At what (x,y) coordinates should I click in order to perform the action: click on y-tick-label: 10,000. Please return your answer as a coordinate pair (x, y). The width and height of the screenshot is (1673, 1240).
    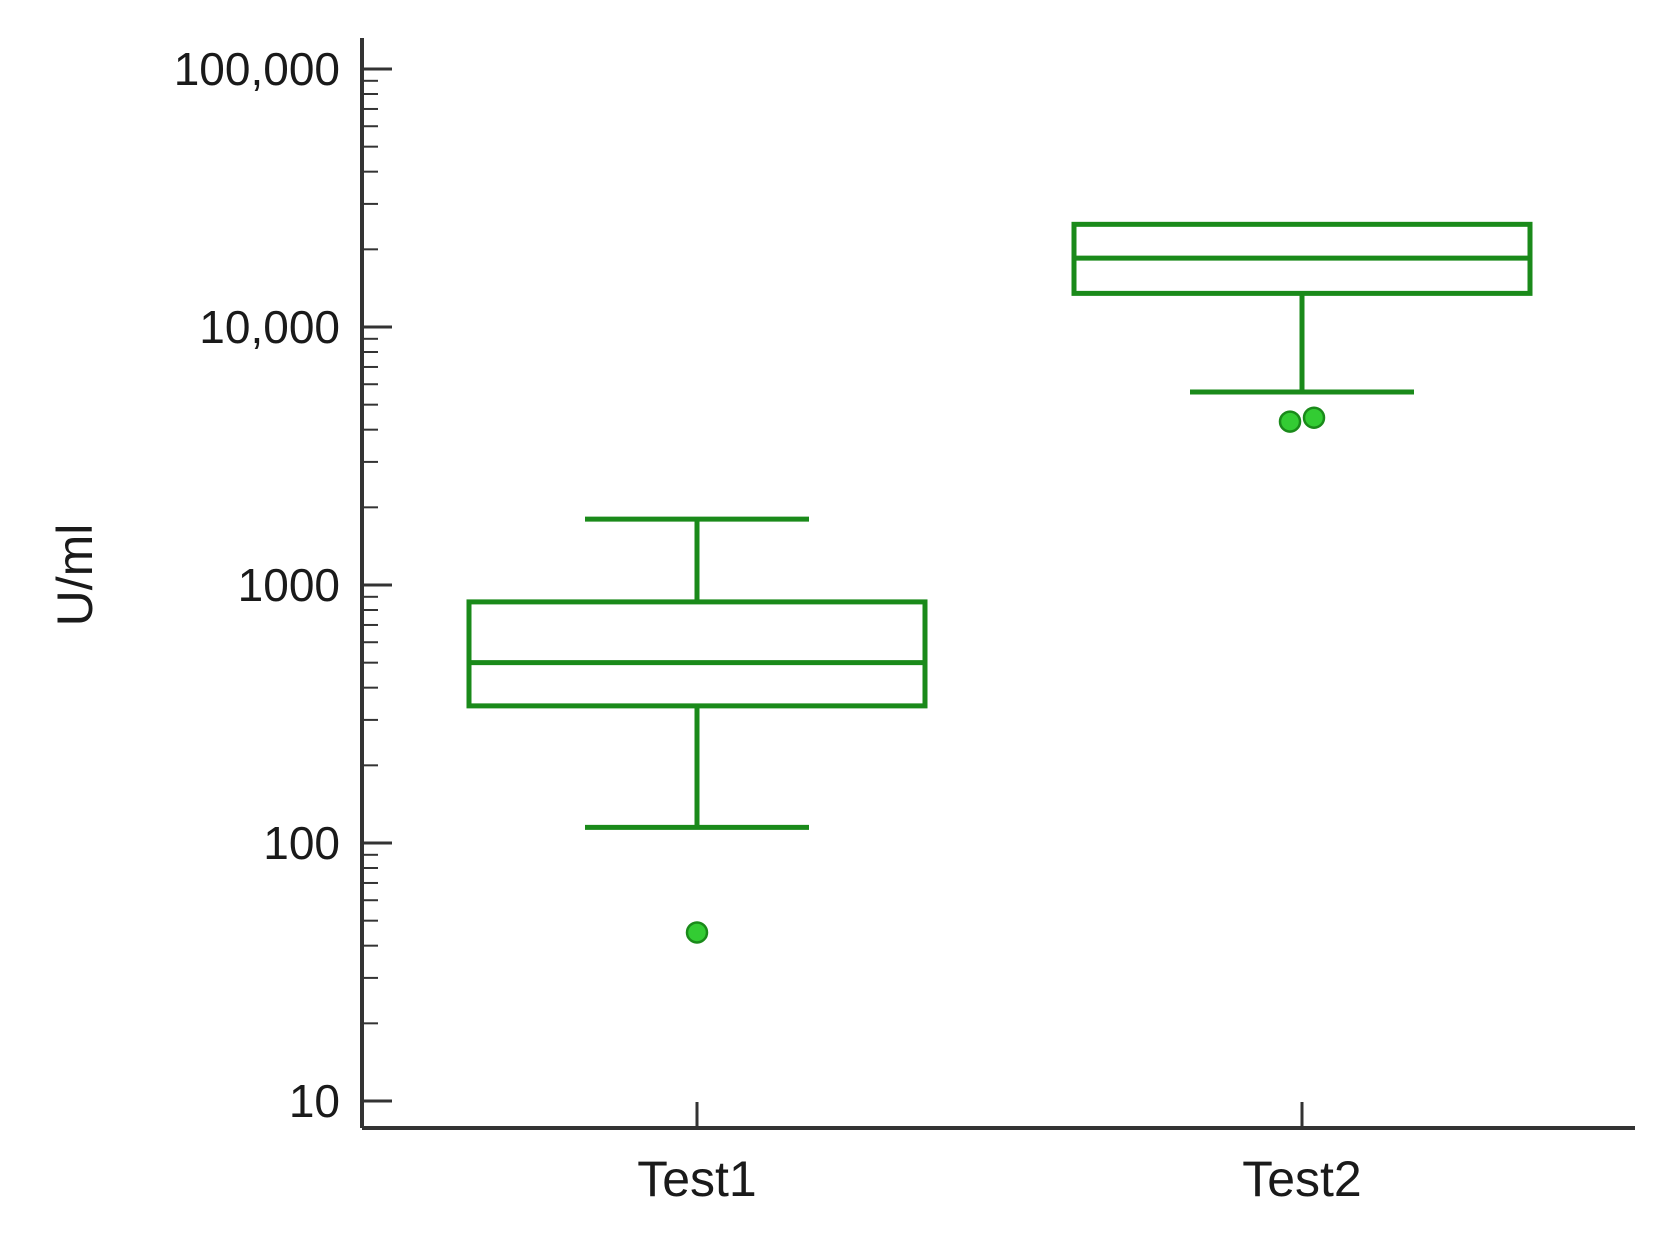
    Looking at the image, I should click on (269, 327).